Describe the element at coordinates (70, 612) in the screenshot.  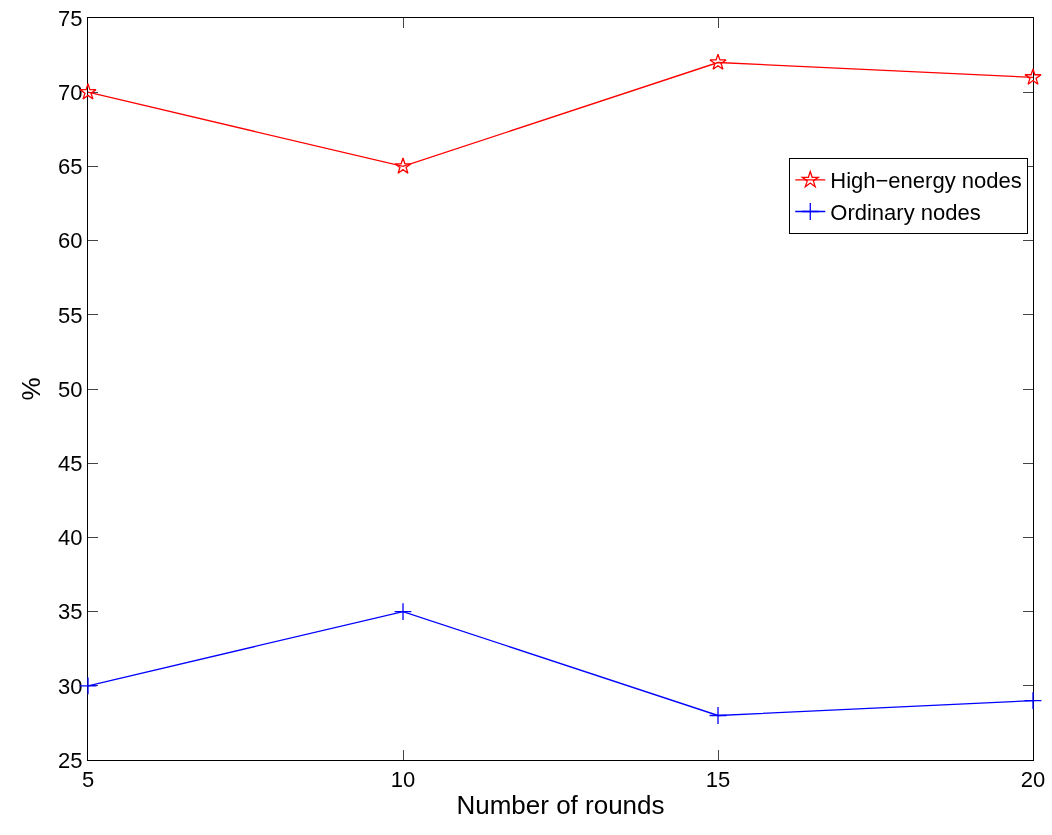
I see `y-tick-label: 35` at that location.